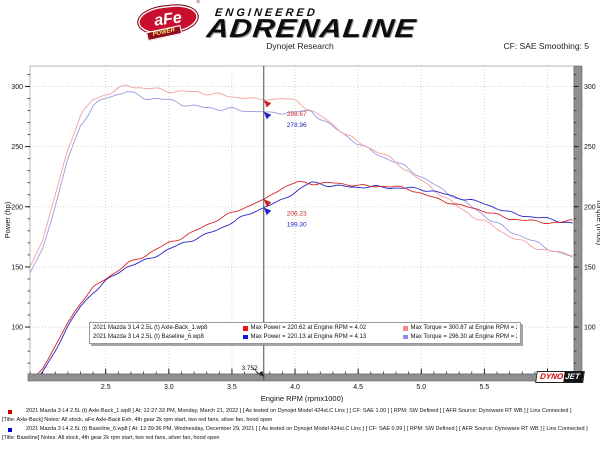 The width and height of the screenshot is (600, 450). What do you see at coordinates (106, 387) in the screenshot?
I see `x-tick-label: 2.5` at bounding box center [106, 387].